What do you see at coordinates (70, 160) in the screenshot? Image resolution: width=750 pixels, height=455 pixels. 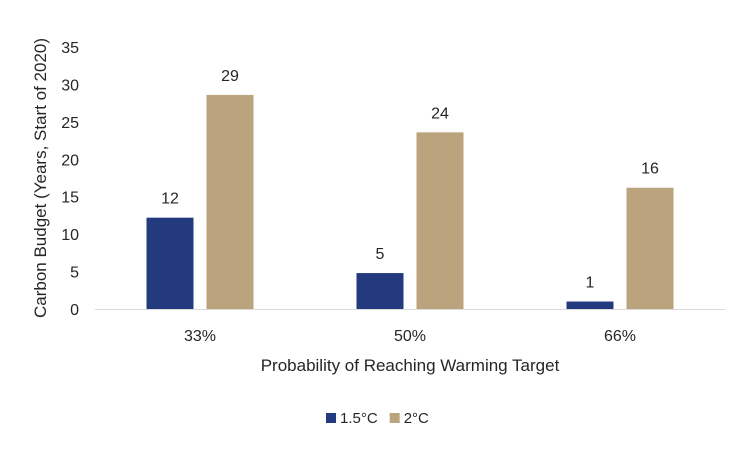 I see `y-tick-label: 20` at bounding box center [70, 160].